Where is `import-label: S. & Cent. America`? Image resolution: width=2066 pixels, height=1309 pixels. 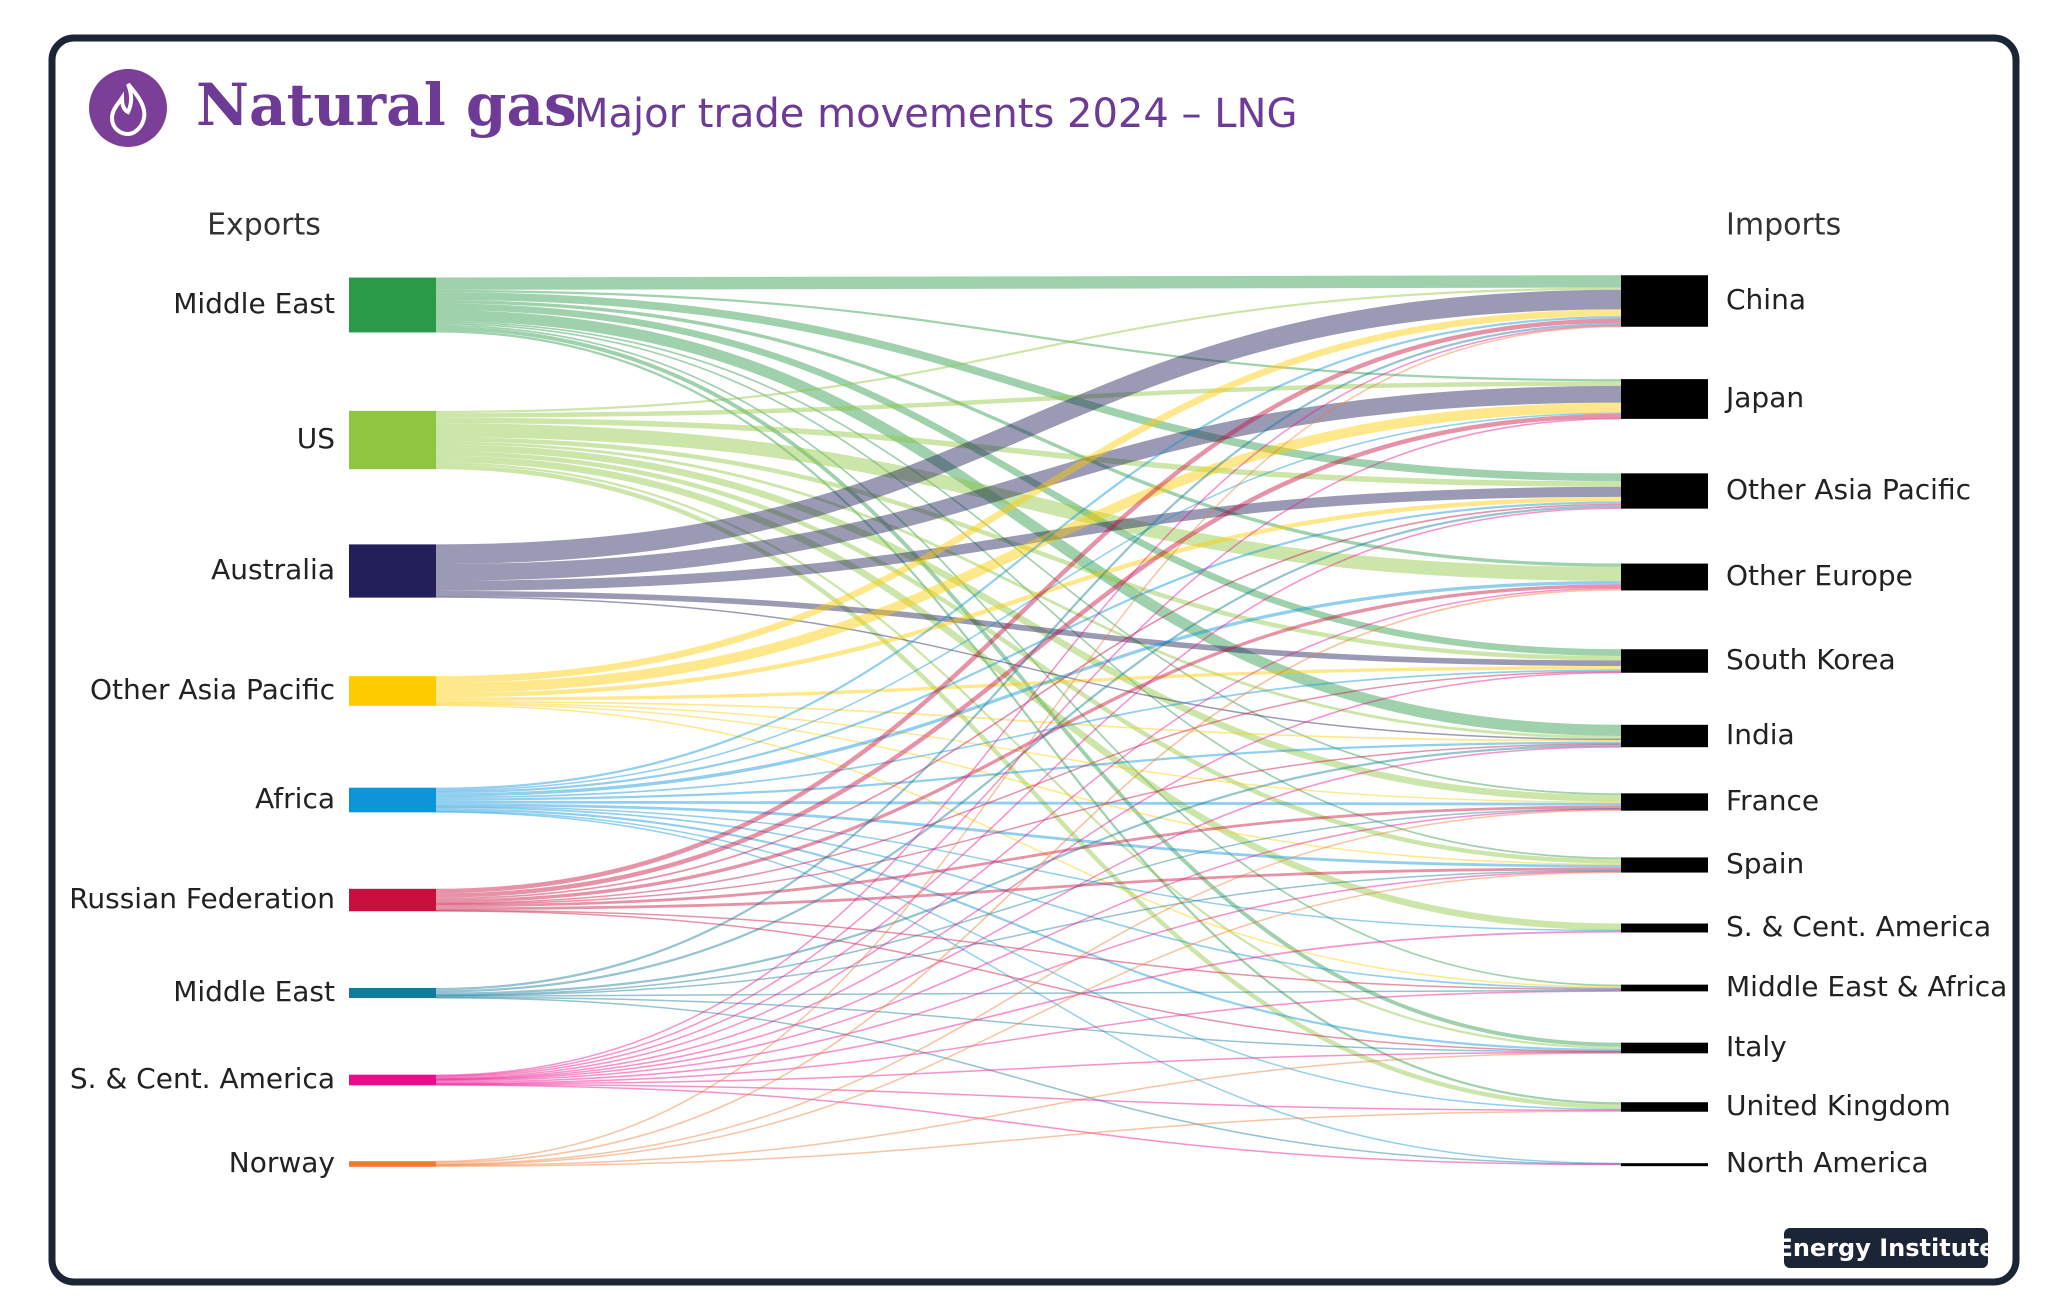
import-label: S. & Cent. America is located at coordinates (1858, 926).